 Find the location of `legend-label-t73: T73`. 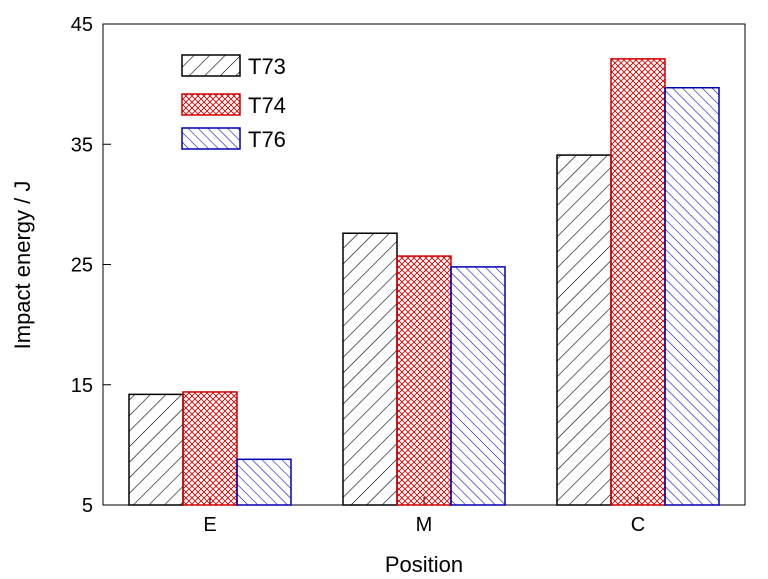

legend-label-t73: T73 is located at coordinates (267, 66).